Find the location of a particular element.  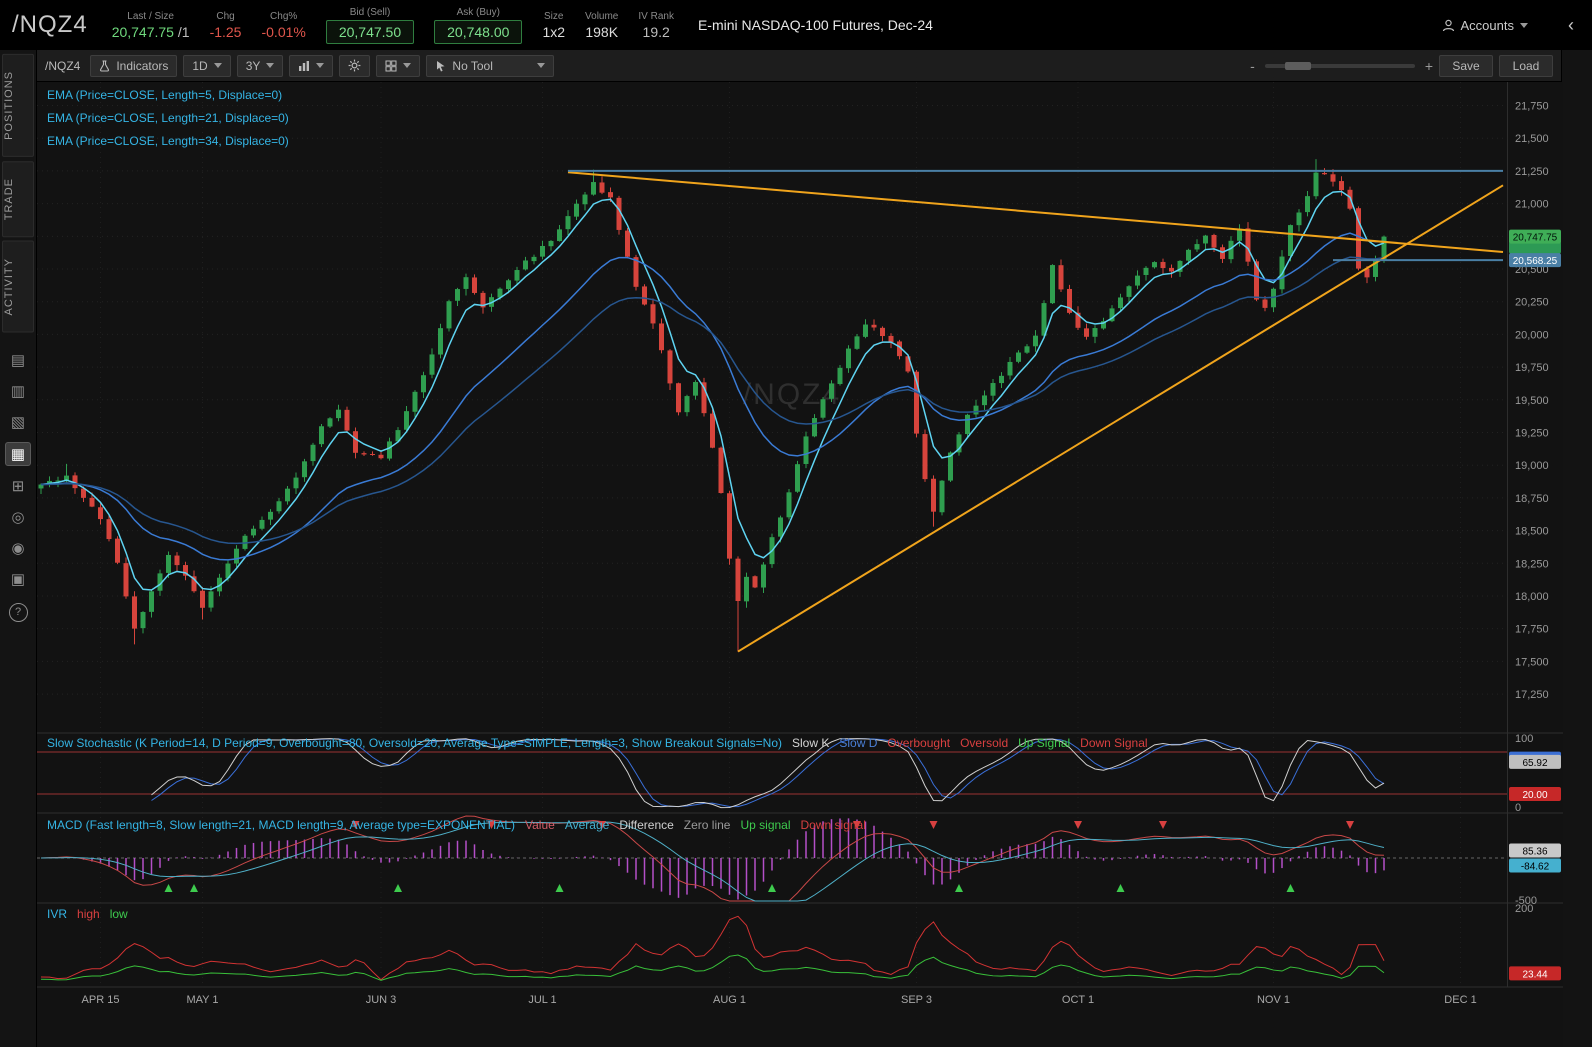

orders-icon: ▧ is located at coordinates (18, 422).